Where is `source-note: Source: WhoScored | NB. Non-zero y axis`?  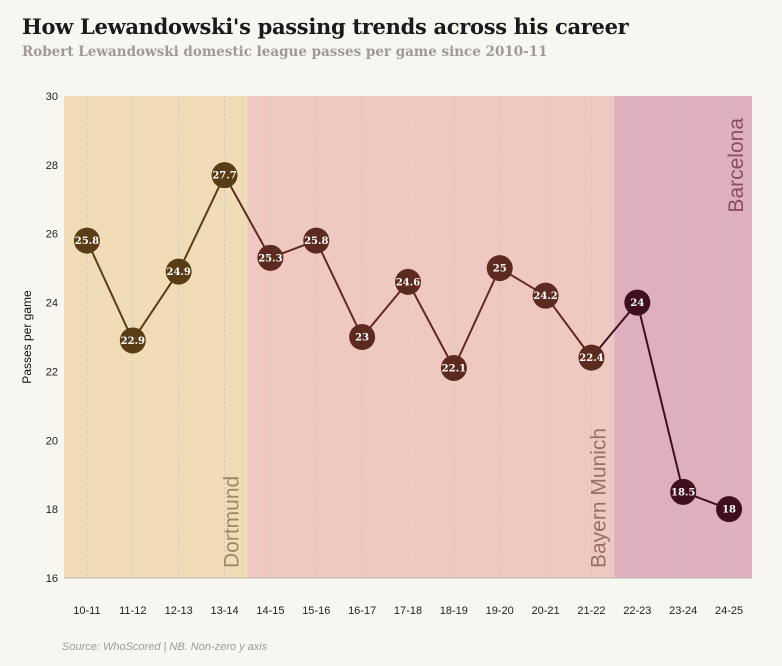
source-note: Source: WhoScored | NB. Non-zero y axis is located at coordinates (165, 647).